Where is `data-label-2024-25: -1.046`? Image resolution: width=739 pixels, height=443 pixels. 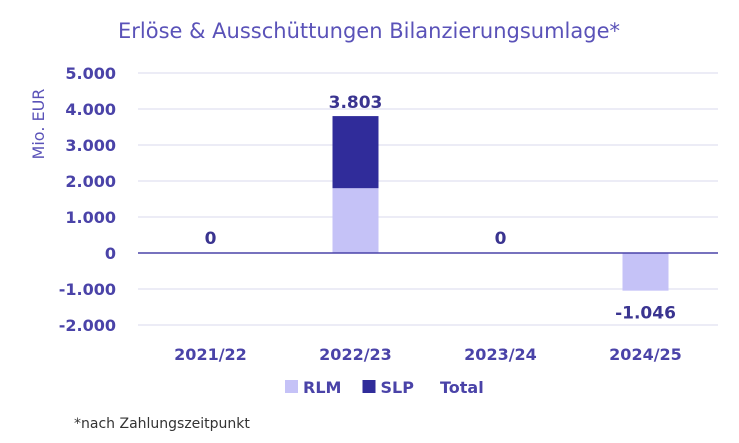 data-label-2024-25: -1.046 is located at coordinates (645, 314).